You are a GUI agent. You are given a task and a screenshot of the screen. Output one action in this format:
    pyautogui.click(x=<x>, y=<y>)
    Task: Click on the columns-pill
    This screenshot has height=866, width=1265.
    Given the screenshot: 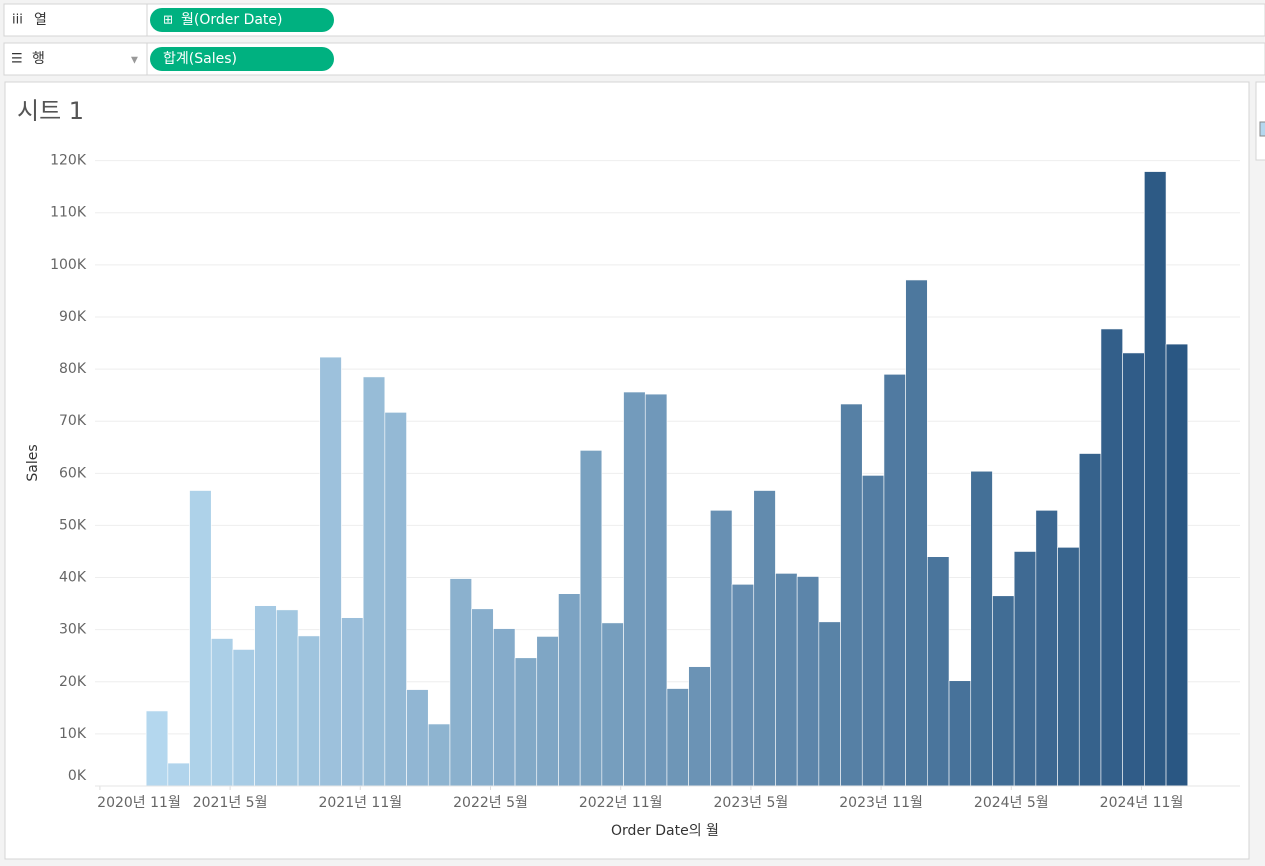 What is the action you would take?
    pyautogui.click(x=242, y=20)
    